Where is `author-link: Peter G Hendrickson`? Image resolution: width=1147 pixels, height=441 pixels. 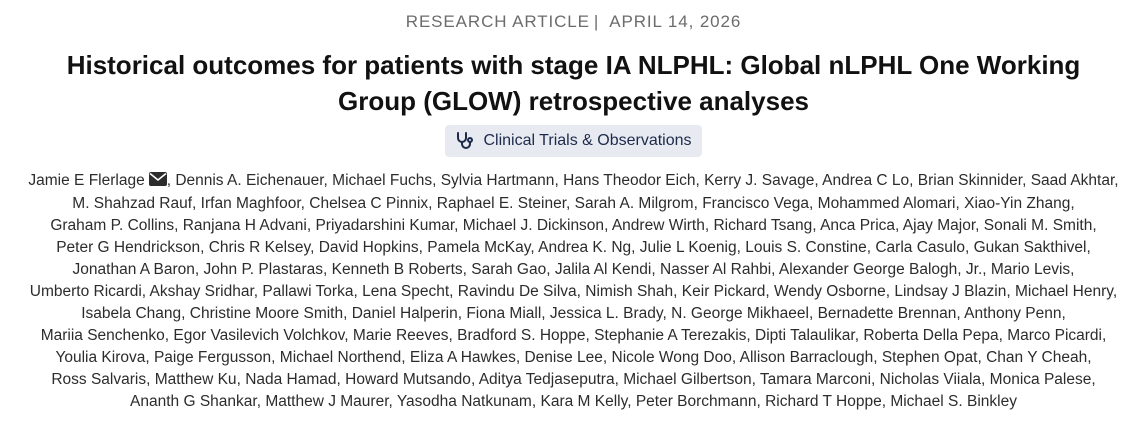
author-link: Peter G Hendrickson is located at coordinates (128, 247).